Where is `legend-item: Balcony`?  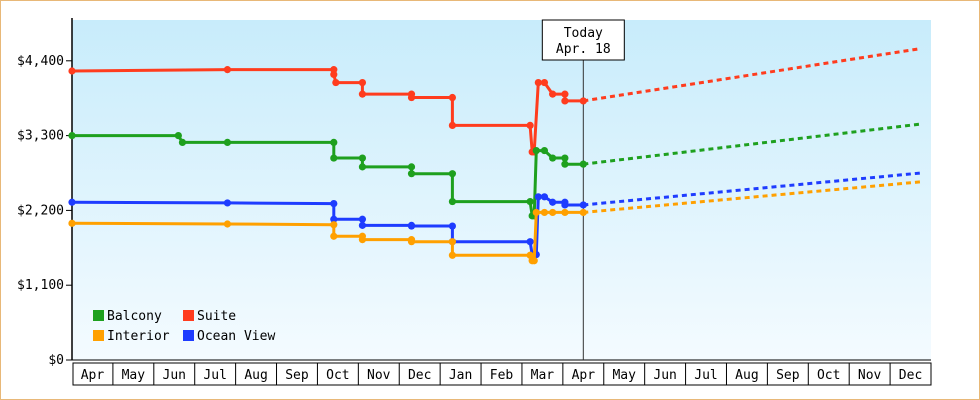 legend-item: Balcony is located at coordinates (127, 316).